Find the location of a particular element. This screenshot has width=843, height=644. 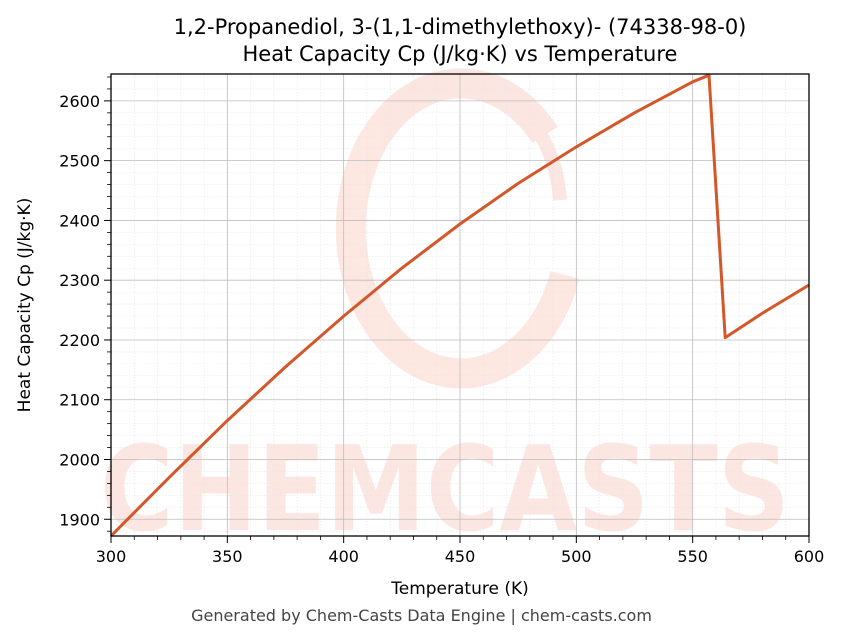

y-tick-label: 2300 is located at coordinates (79, 280).